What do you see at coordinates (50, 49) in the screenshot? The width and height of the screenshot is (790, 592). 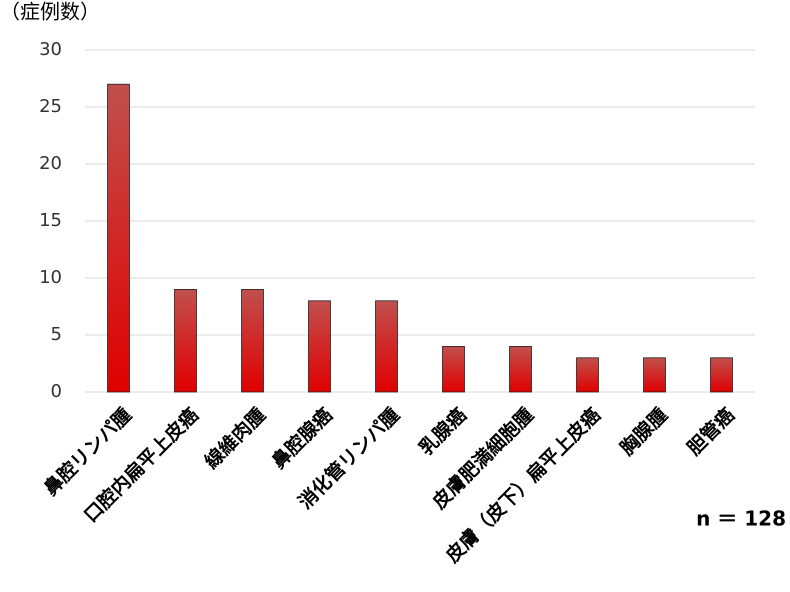 I see `y-tick-label: 30` at bounding box center [50, 49].